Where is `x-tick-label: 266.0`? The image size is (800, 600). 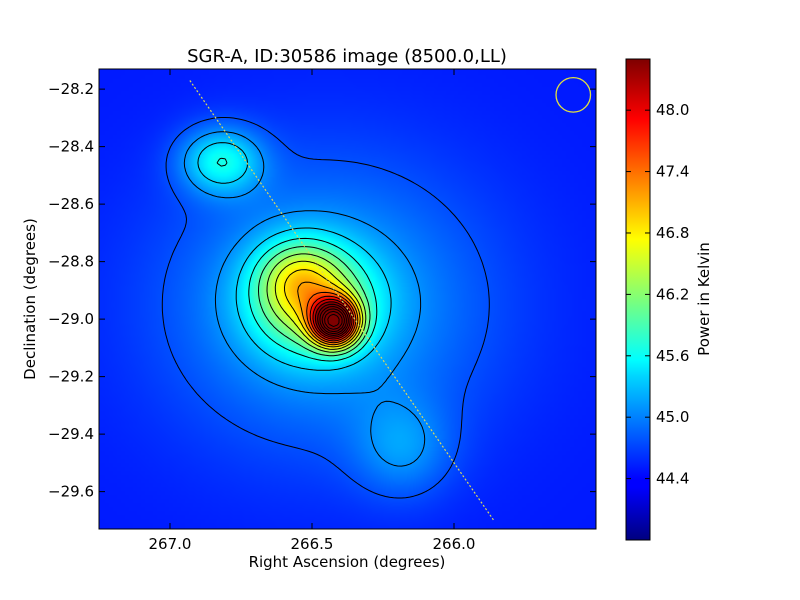 x-tick-label: 266.0 is located at coordinates (454, 544).